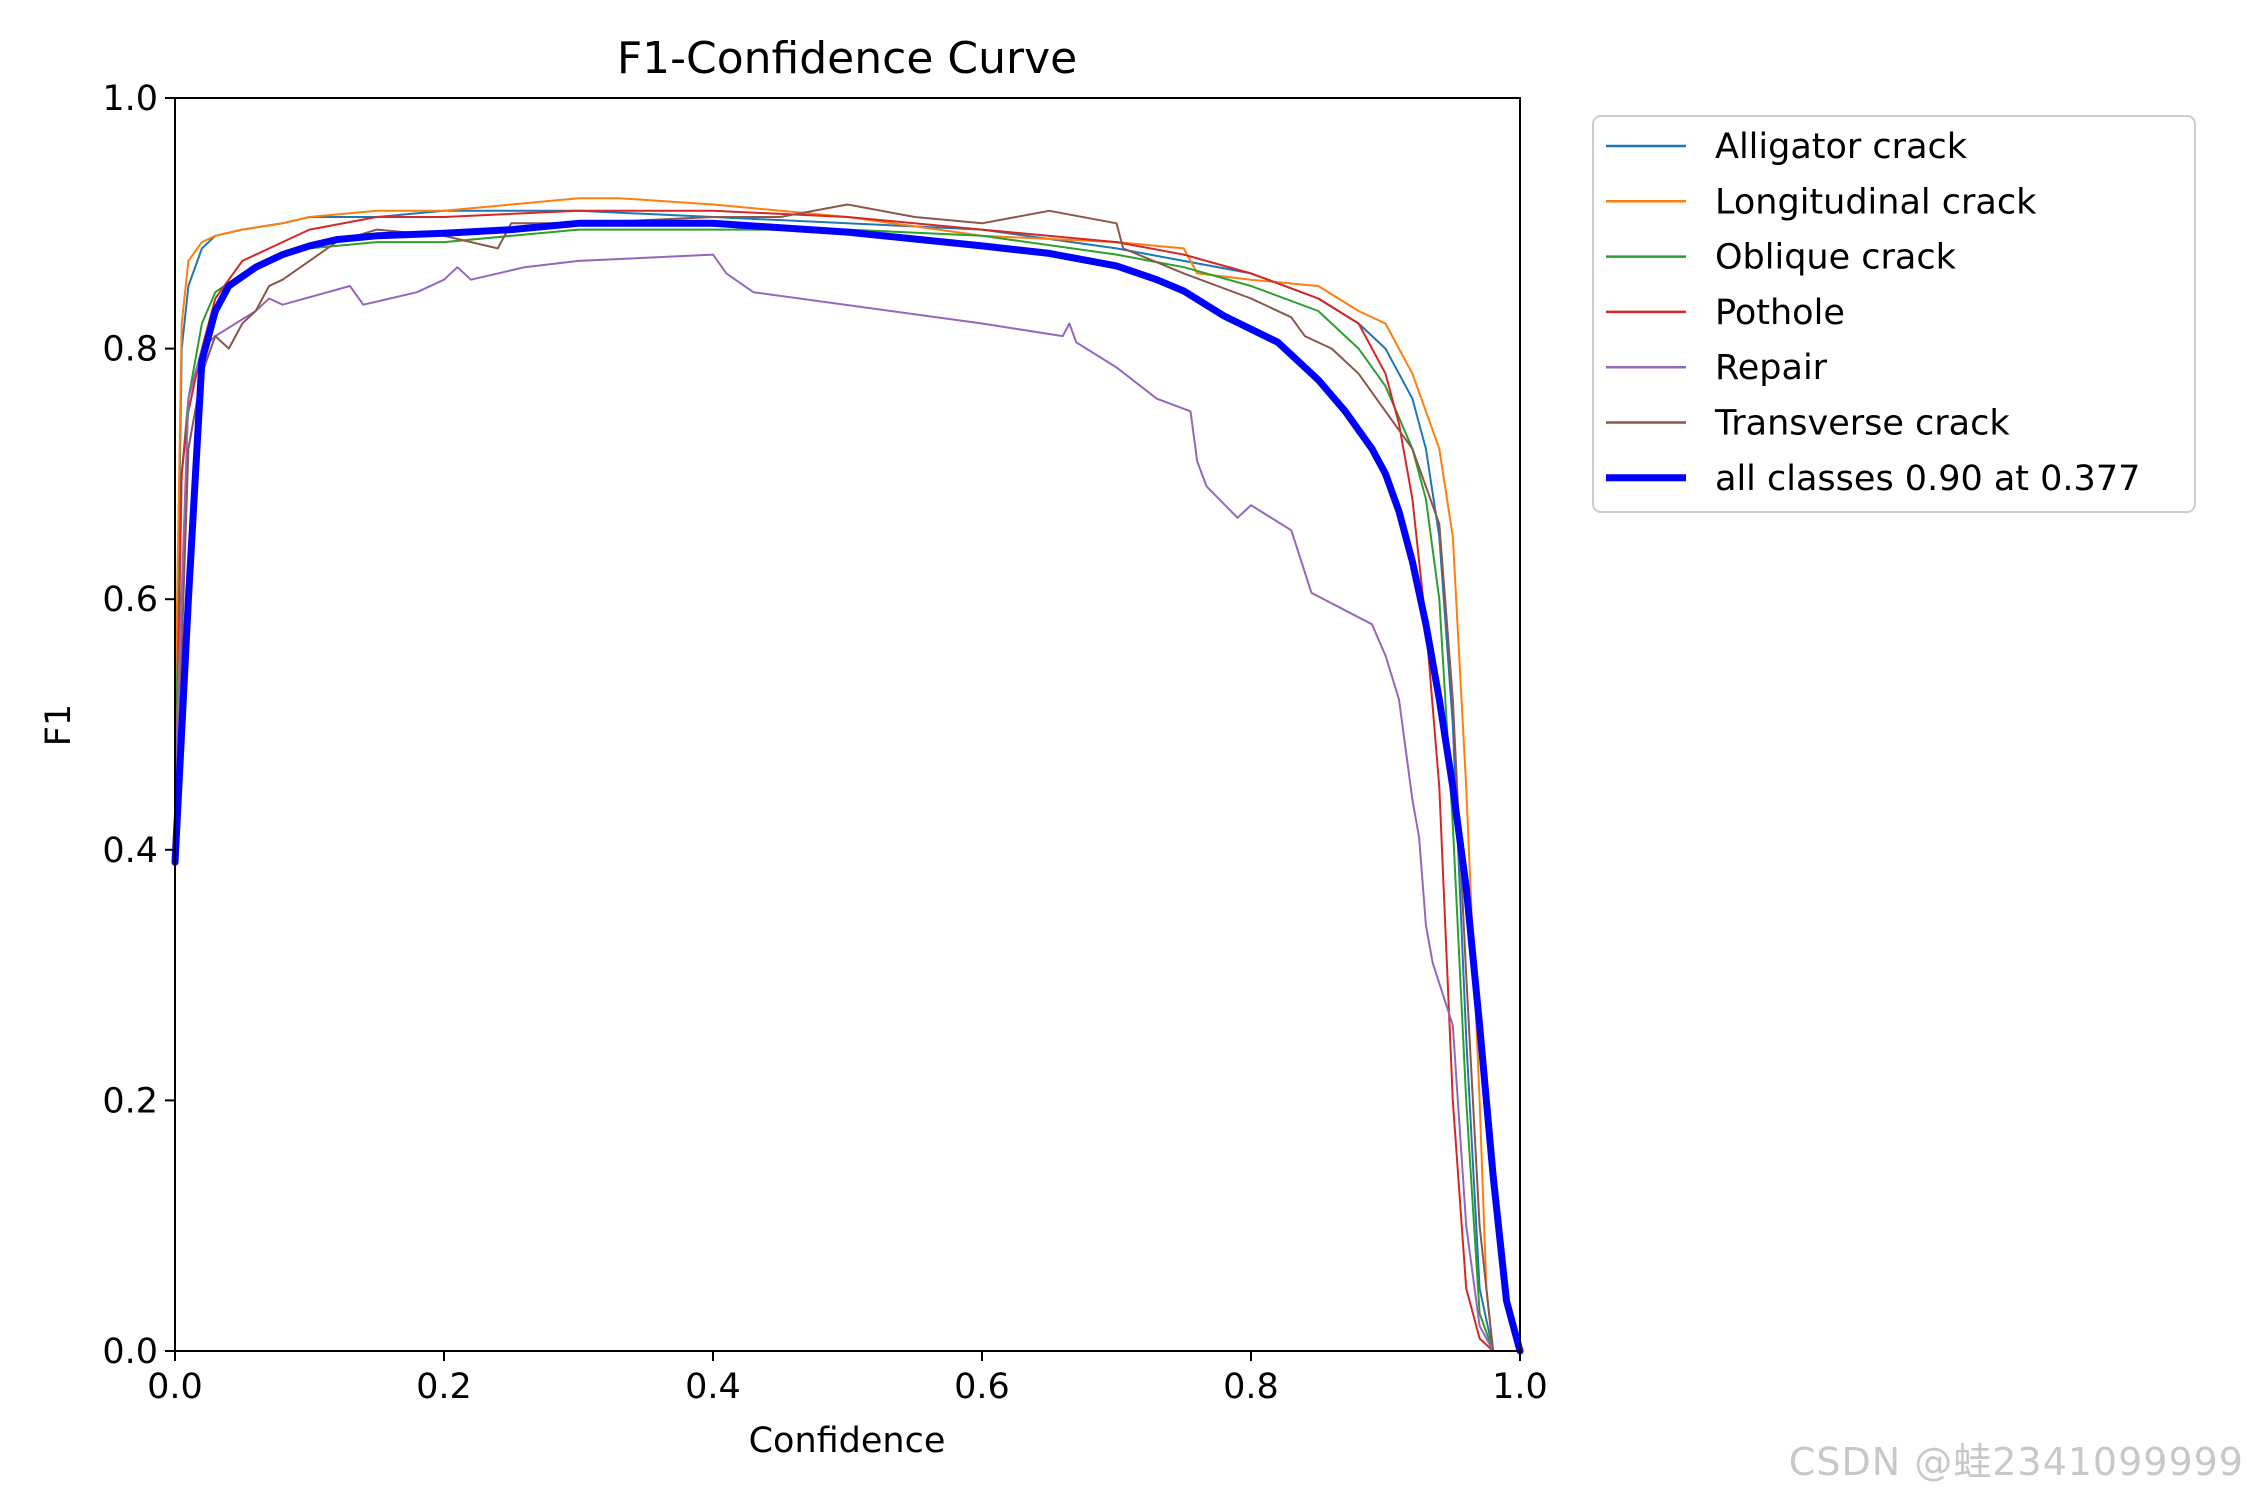 The height and width of the screenshot is (1500, 2250). Describe the element at coordinates (847, 1379) in the screenshot. I see `x-axis-ticks: 0.0 0.2 0.4 0.6 0.8 1.0` at that location.